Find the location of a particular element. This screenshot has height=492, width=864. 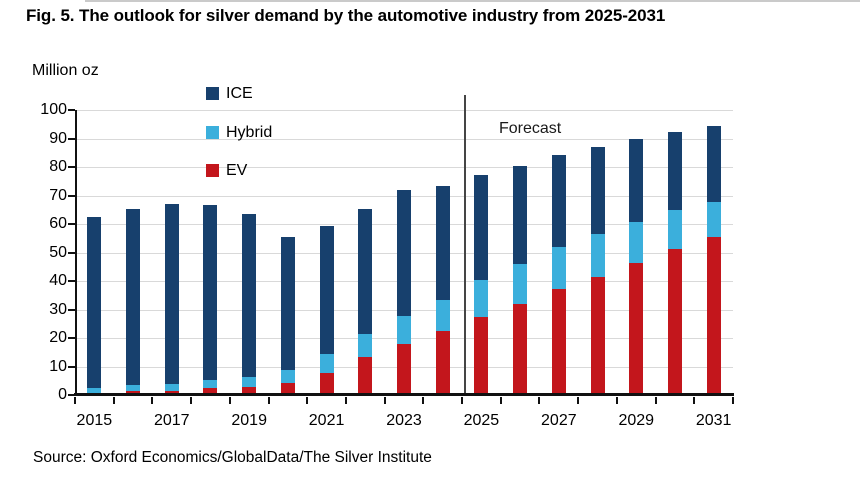

bar-2022 is located at coordinates (365, 301).